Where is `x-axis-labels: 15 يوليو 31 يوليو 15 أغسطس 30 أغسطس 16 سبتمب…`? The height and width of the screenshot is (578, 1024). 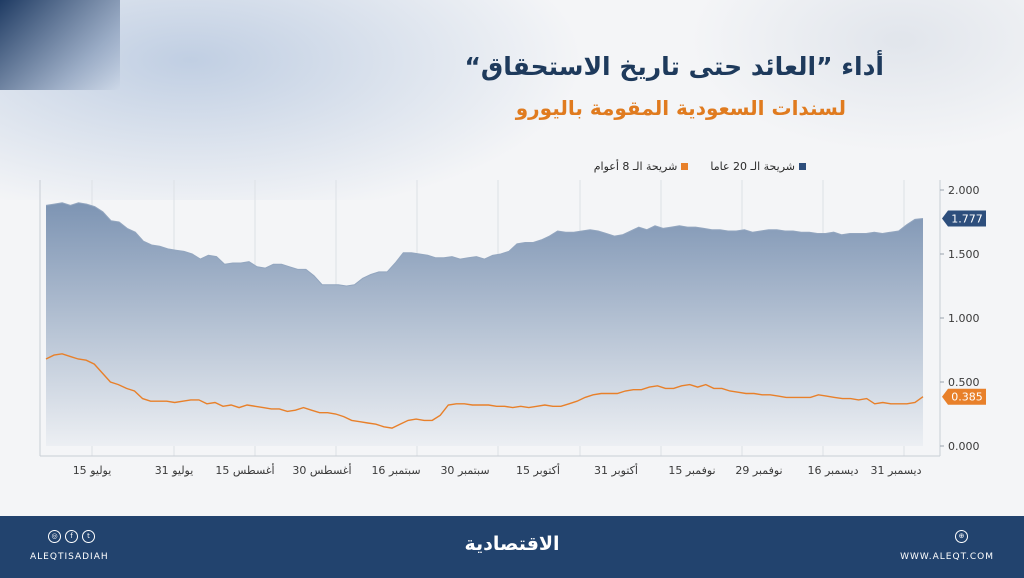 x-axis-labels: 15 يوليو 31 يوليو 15 أغسطس 30 أغسطس 16 سبتمب… is located at coordinates (497, 470).